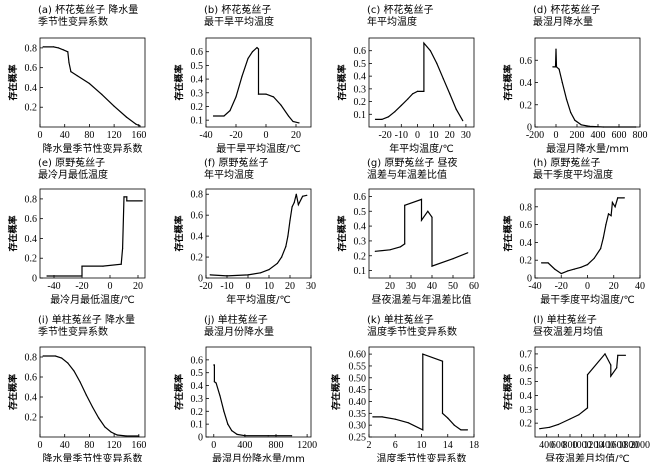  What do you see at coordinates (40, 445) in the screenshot?
I see `x-tick-label: 0` at bounding box center [40, 445].